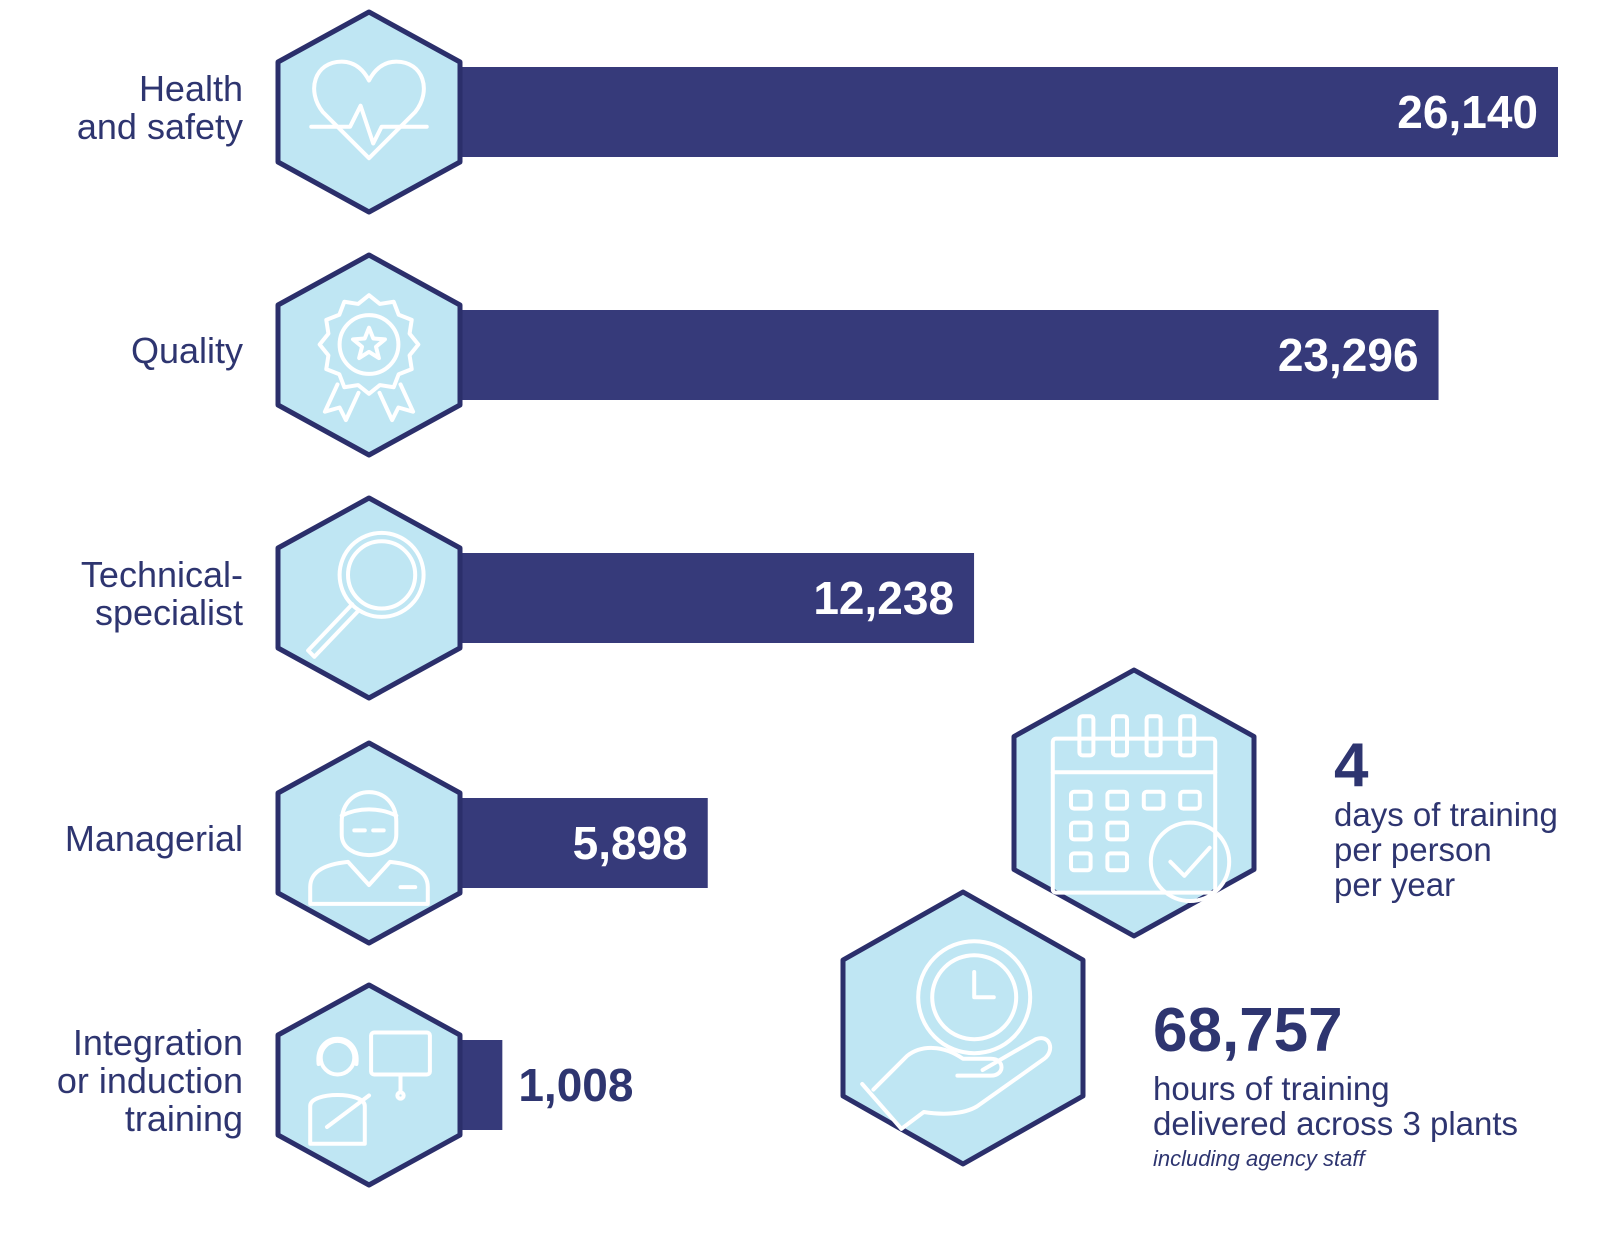 The height and width of the screenshot is (1241, 1619). Describe the element at coordinates (149, 1080) in the screenshot. I see `category-label-4: Integration or induction training` at that location.